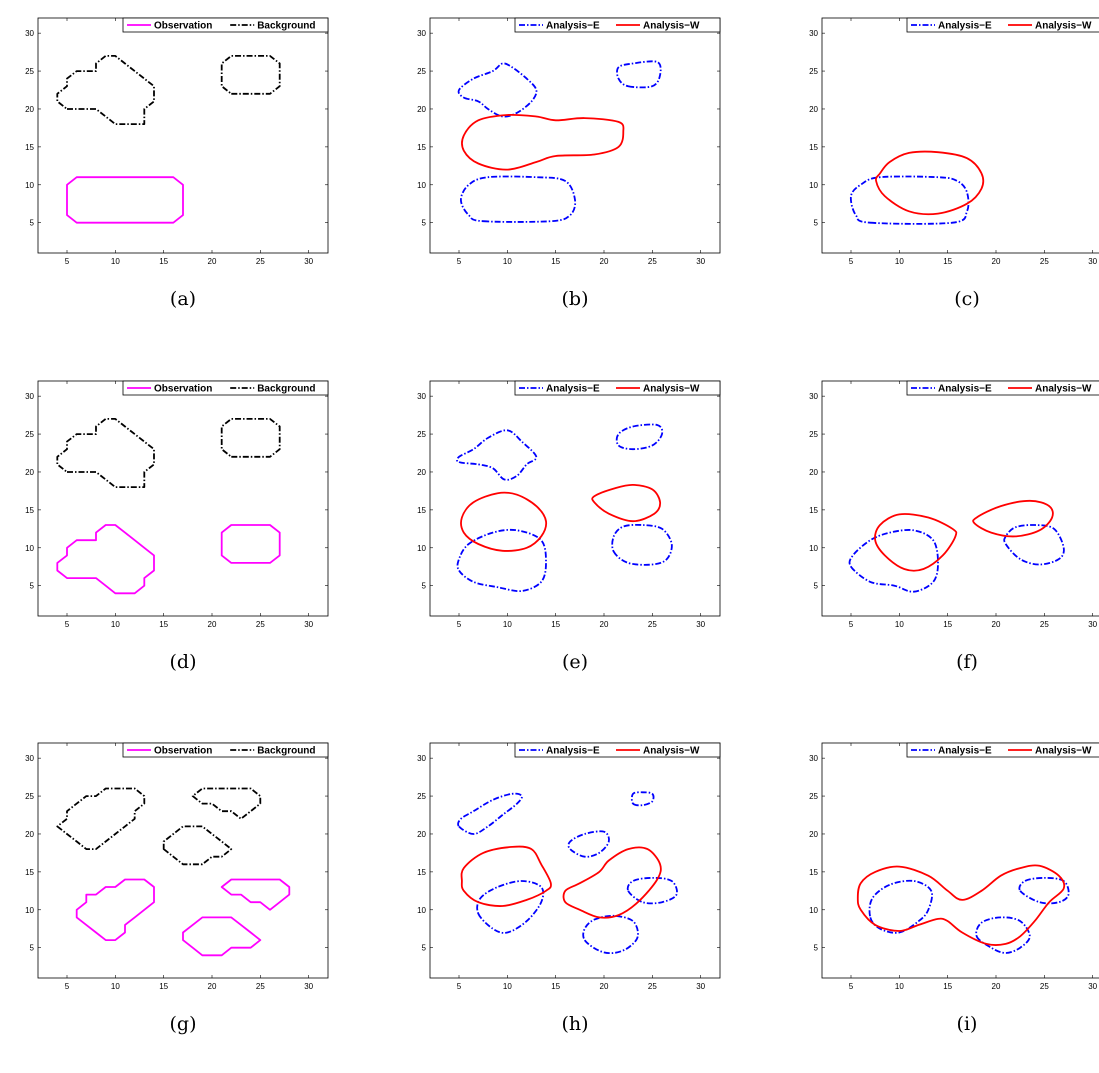 The image size is (1099, 1073). I want to click on legend-label: Observation, so click(183, 26).